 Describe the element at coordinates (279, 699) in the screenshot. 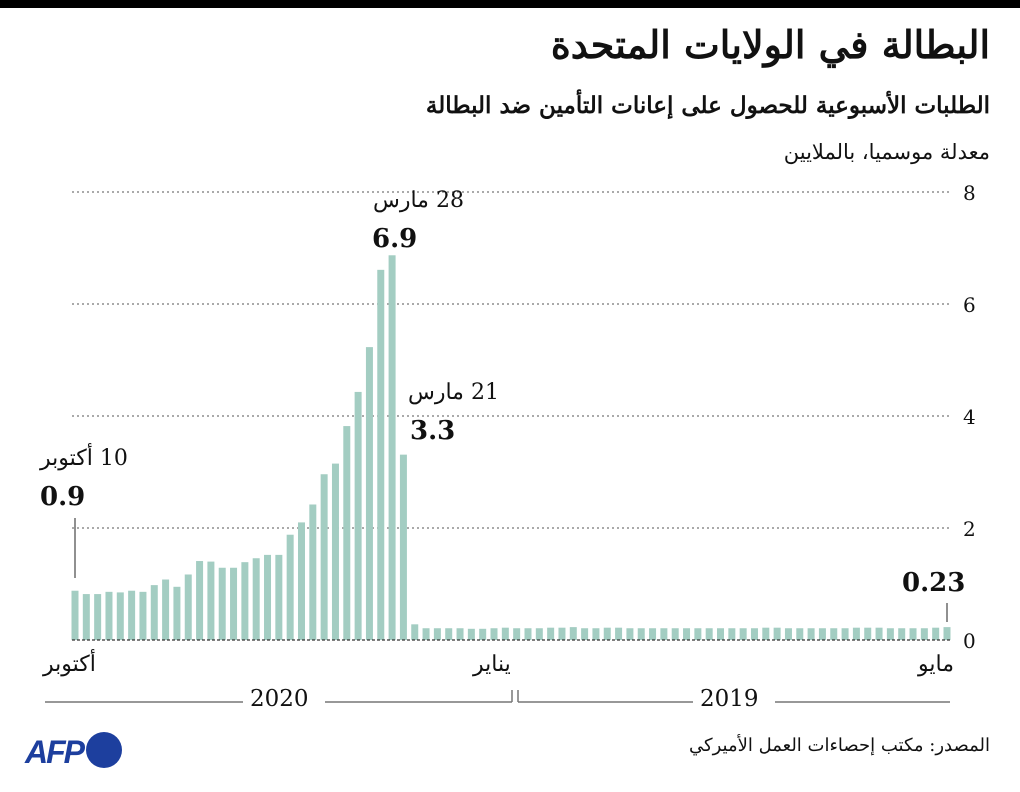

I see `year-label-2020: 2020` at that location.